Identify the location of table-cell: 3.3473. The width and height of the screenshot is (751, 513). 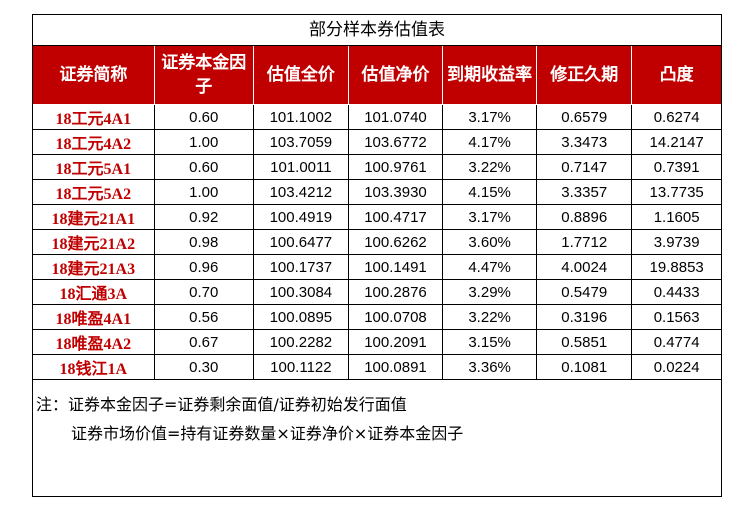
(584, 142).